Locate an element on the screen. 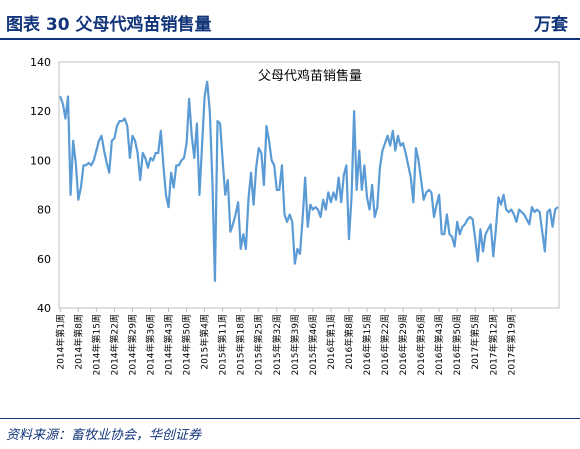  y-tick-label: 120 is located at coordinates (40, 111).